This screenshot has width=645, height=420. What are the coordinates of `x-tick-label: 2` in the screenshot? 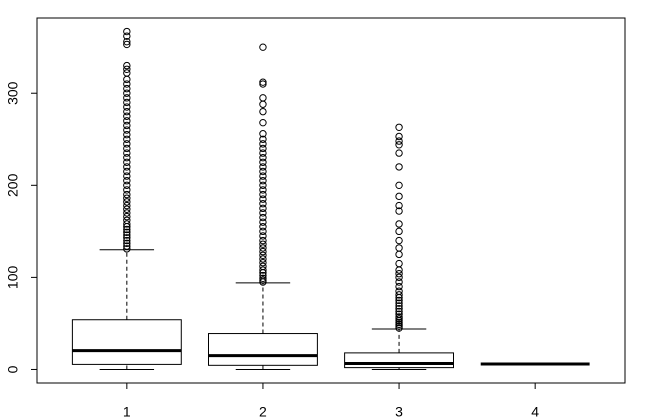 It's located at (263, 412).